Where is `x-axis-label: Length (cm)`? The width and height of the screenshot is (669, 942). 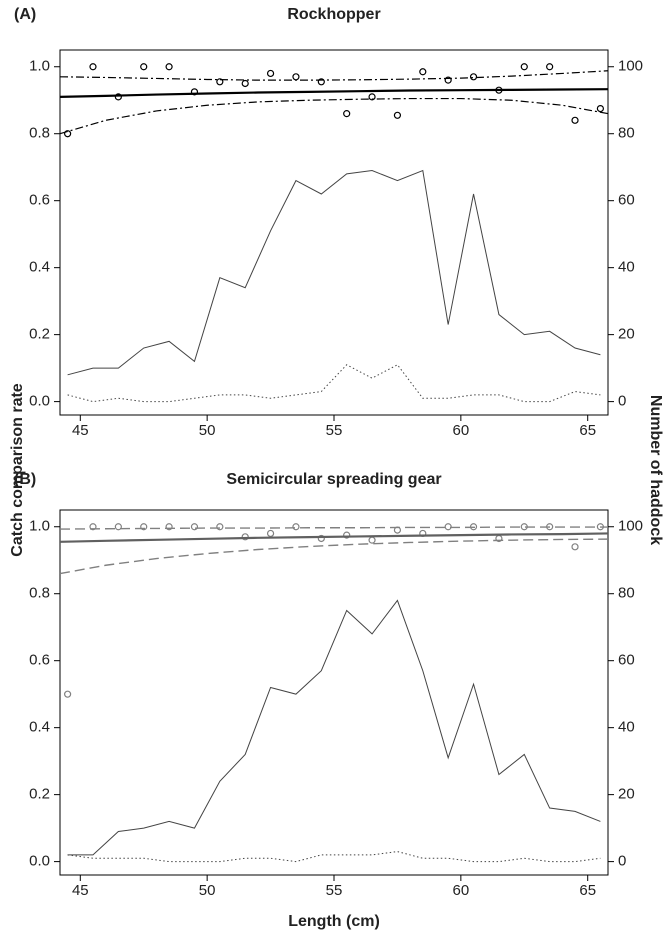
x-axis-label: Length (cm) is located at coordinates (334, 921).